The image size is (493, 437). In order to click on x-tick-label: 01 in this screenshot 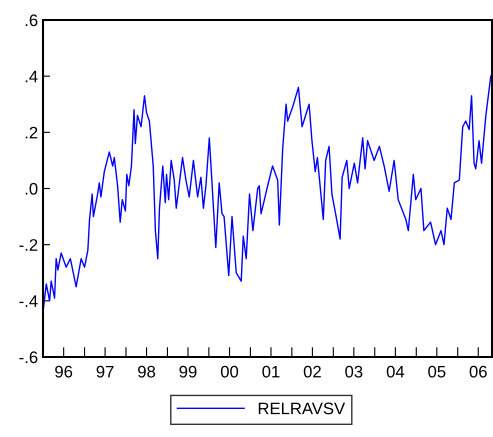, I will do `click(271, 372)`.